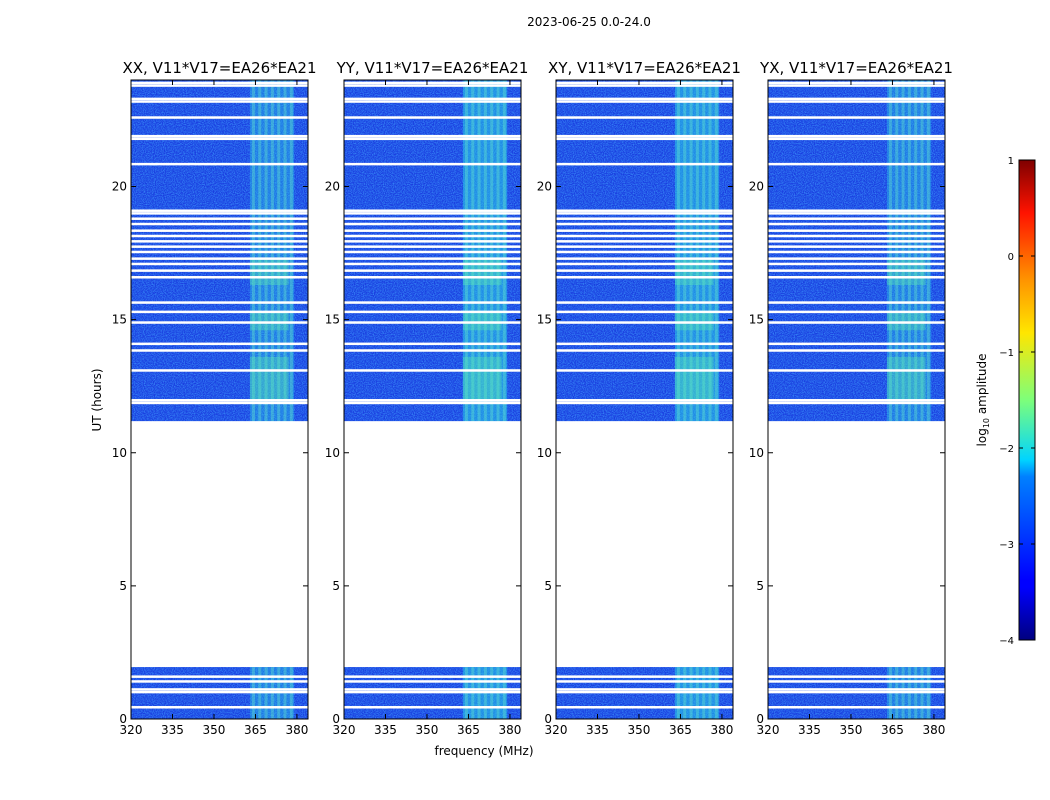 Image resolution: width=1050 pixels, height=800 pixels. What do you see at coordinates (1006, 353) in the screenshot?
I see `colorbar-tick-label: −1` at bounding box center [1006, 353].